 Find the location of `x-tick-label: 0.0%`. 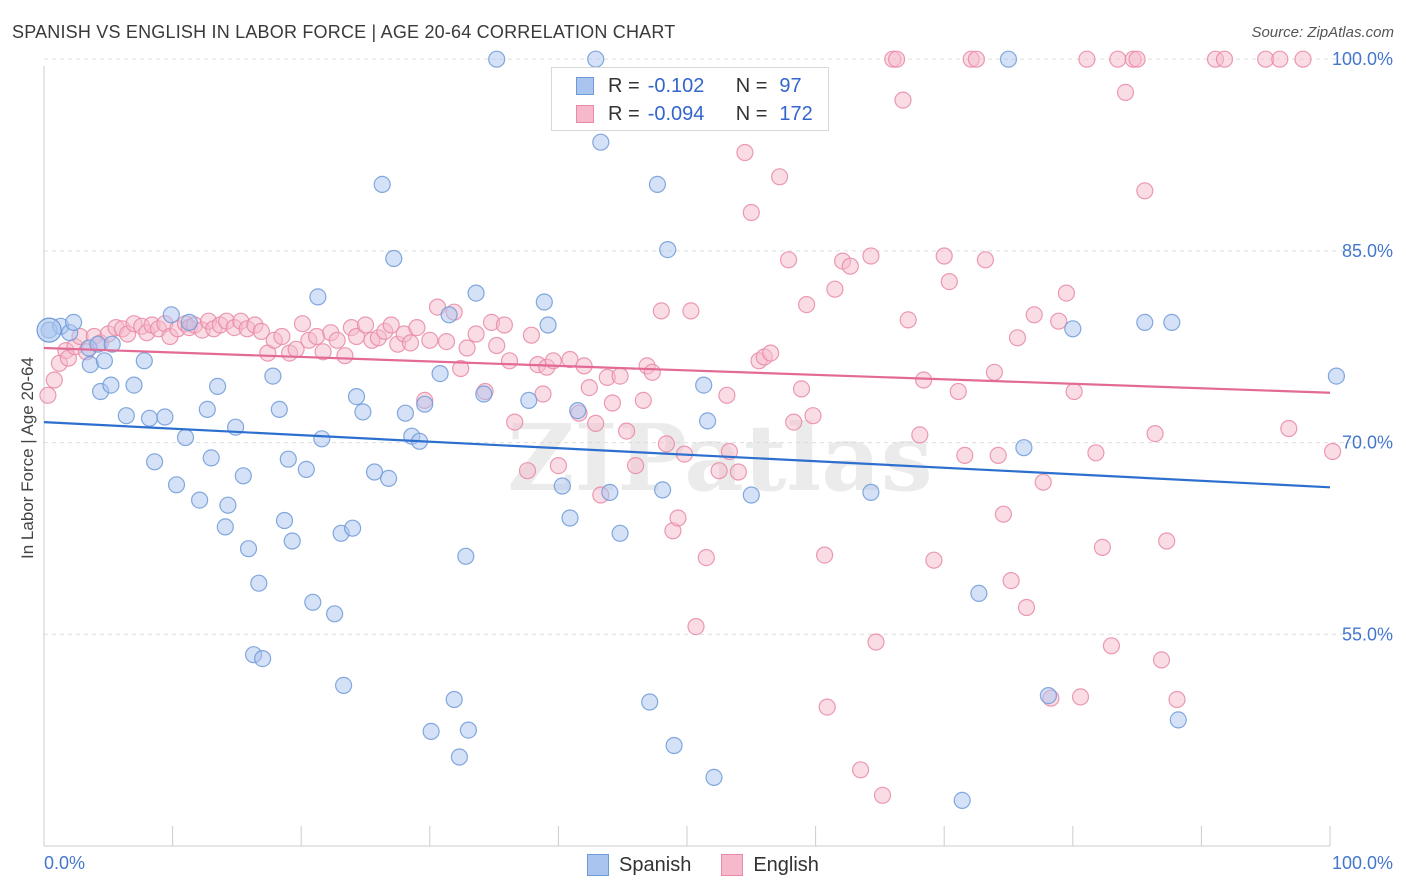

x-tick-label: 0.0% is located at coordinates (64, 863).